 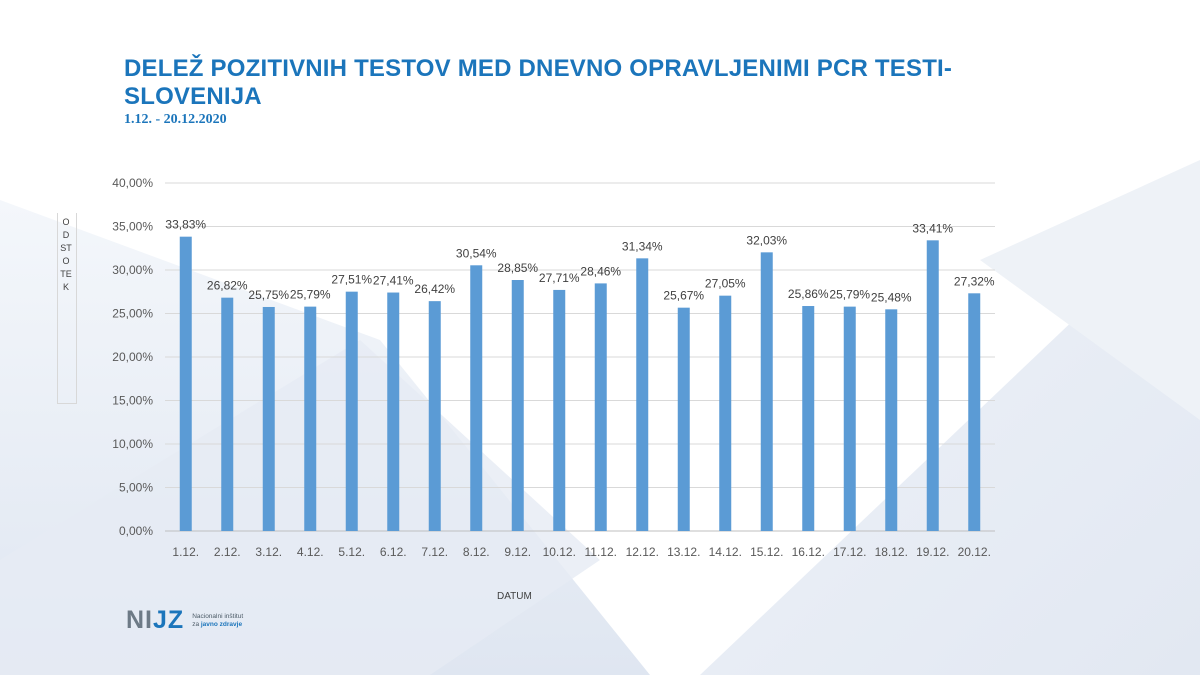 What do you see at coordinates (351, 280) in the screenshot?
I see `data-label: 27,51%` at bounding box center [351, 280].